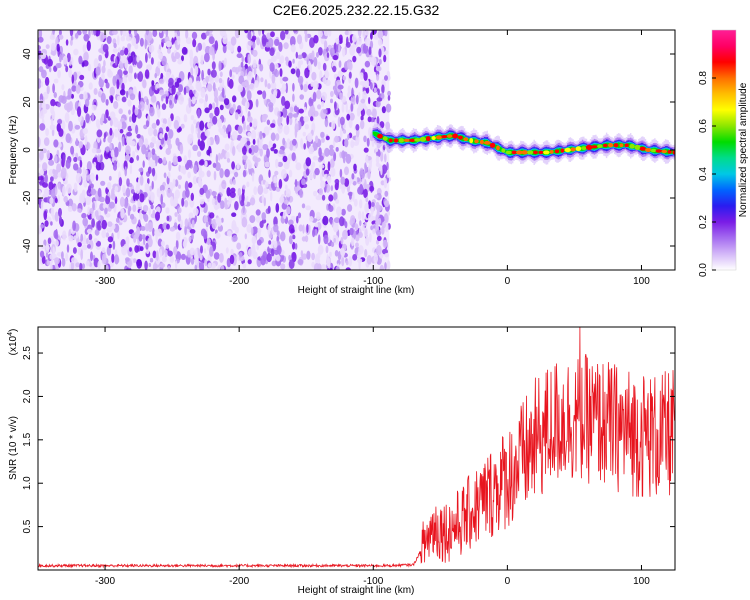 The width and height of the screenshot is (750, 600). What do you see at coordinates (13, 330) in the screenshot?
I see `snr-y-scale-suffix: )` at bounding box center [13, 330].